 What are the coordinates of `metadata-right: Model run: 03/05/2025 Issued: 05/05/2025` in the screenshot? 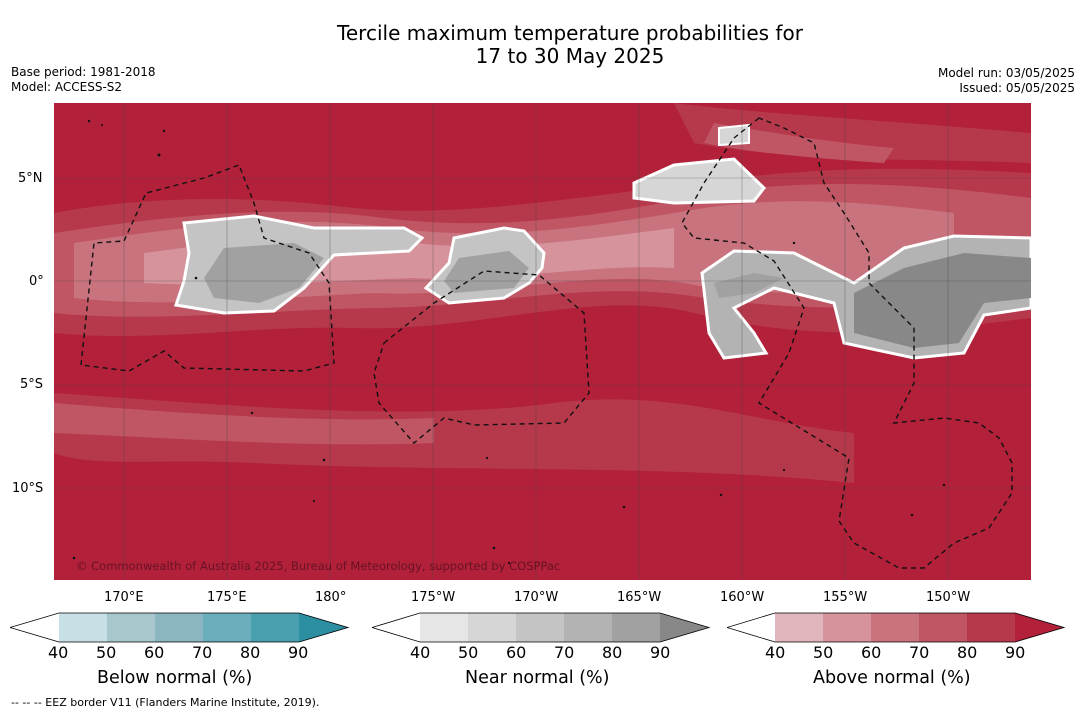 It's located at (1006, 81).